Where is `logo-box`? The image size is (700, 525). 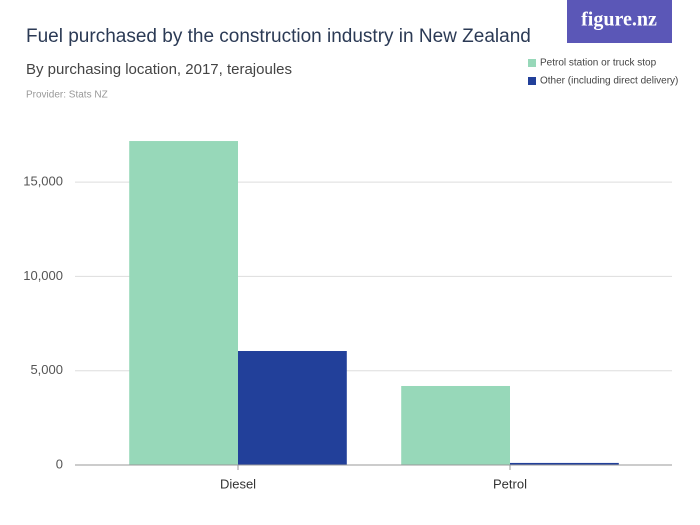
logo-box is located at coordinates (619, 21).